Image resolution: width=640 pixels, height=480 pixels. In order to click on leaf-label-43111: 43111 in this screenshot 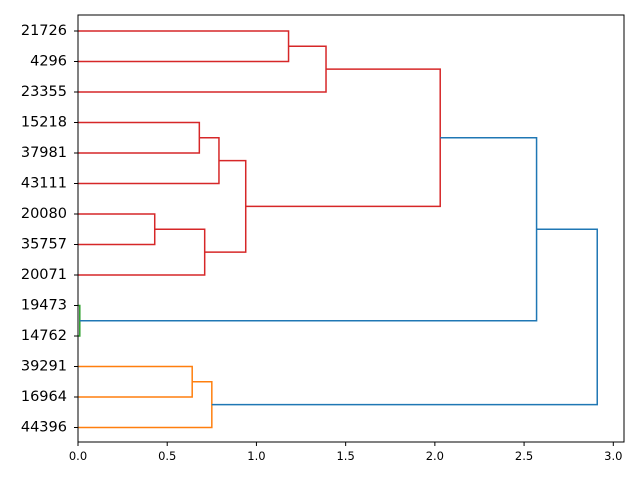, I will do `click(44, 184)`.